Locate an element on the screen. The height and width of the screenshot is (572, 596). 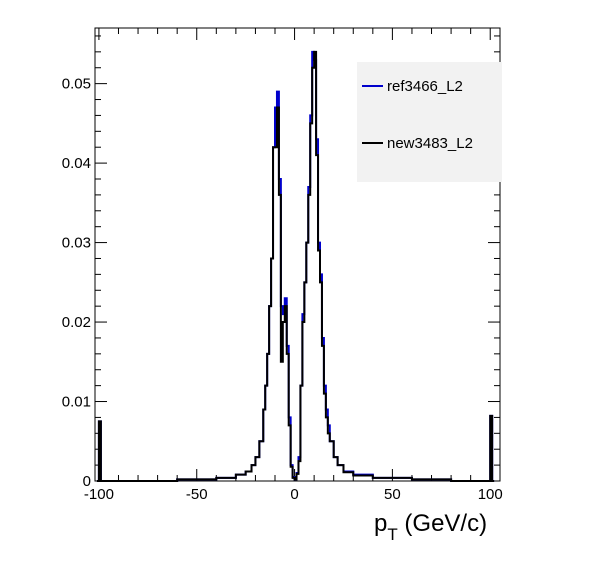
y-tick-label: 0.02 is located at coordinates (76, 322).